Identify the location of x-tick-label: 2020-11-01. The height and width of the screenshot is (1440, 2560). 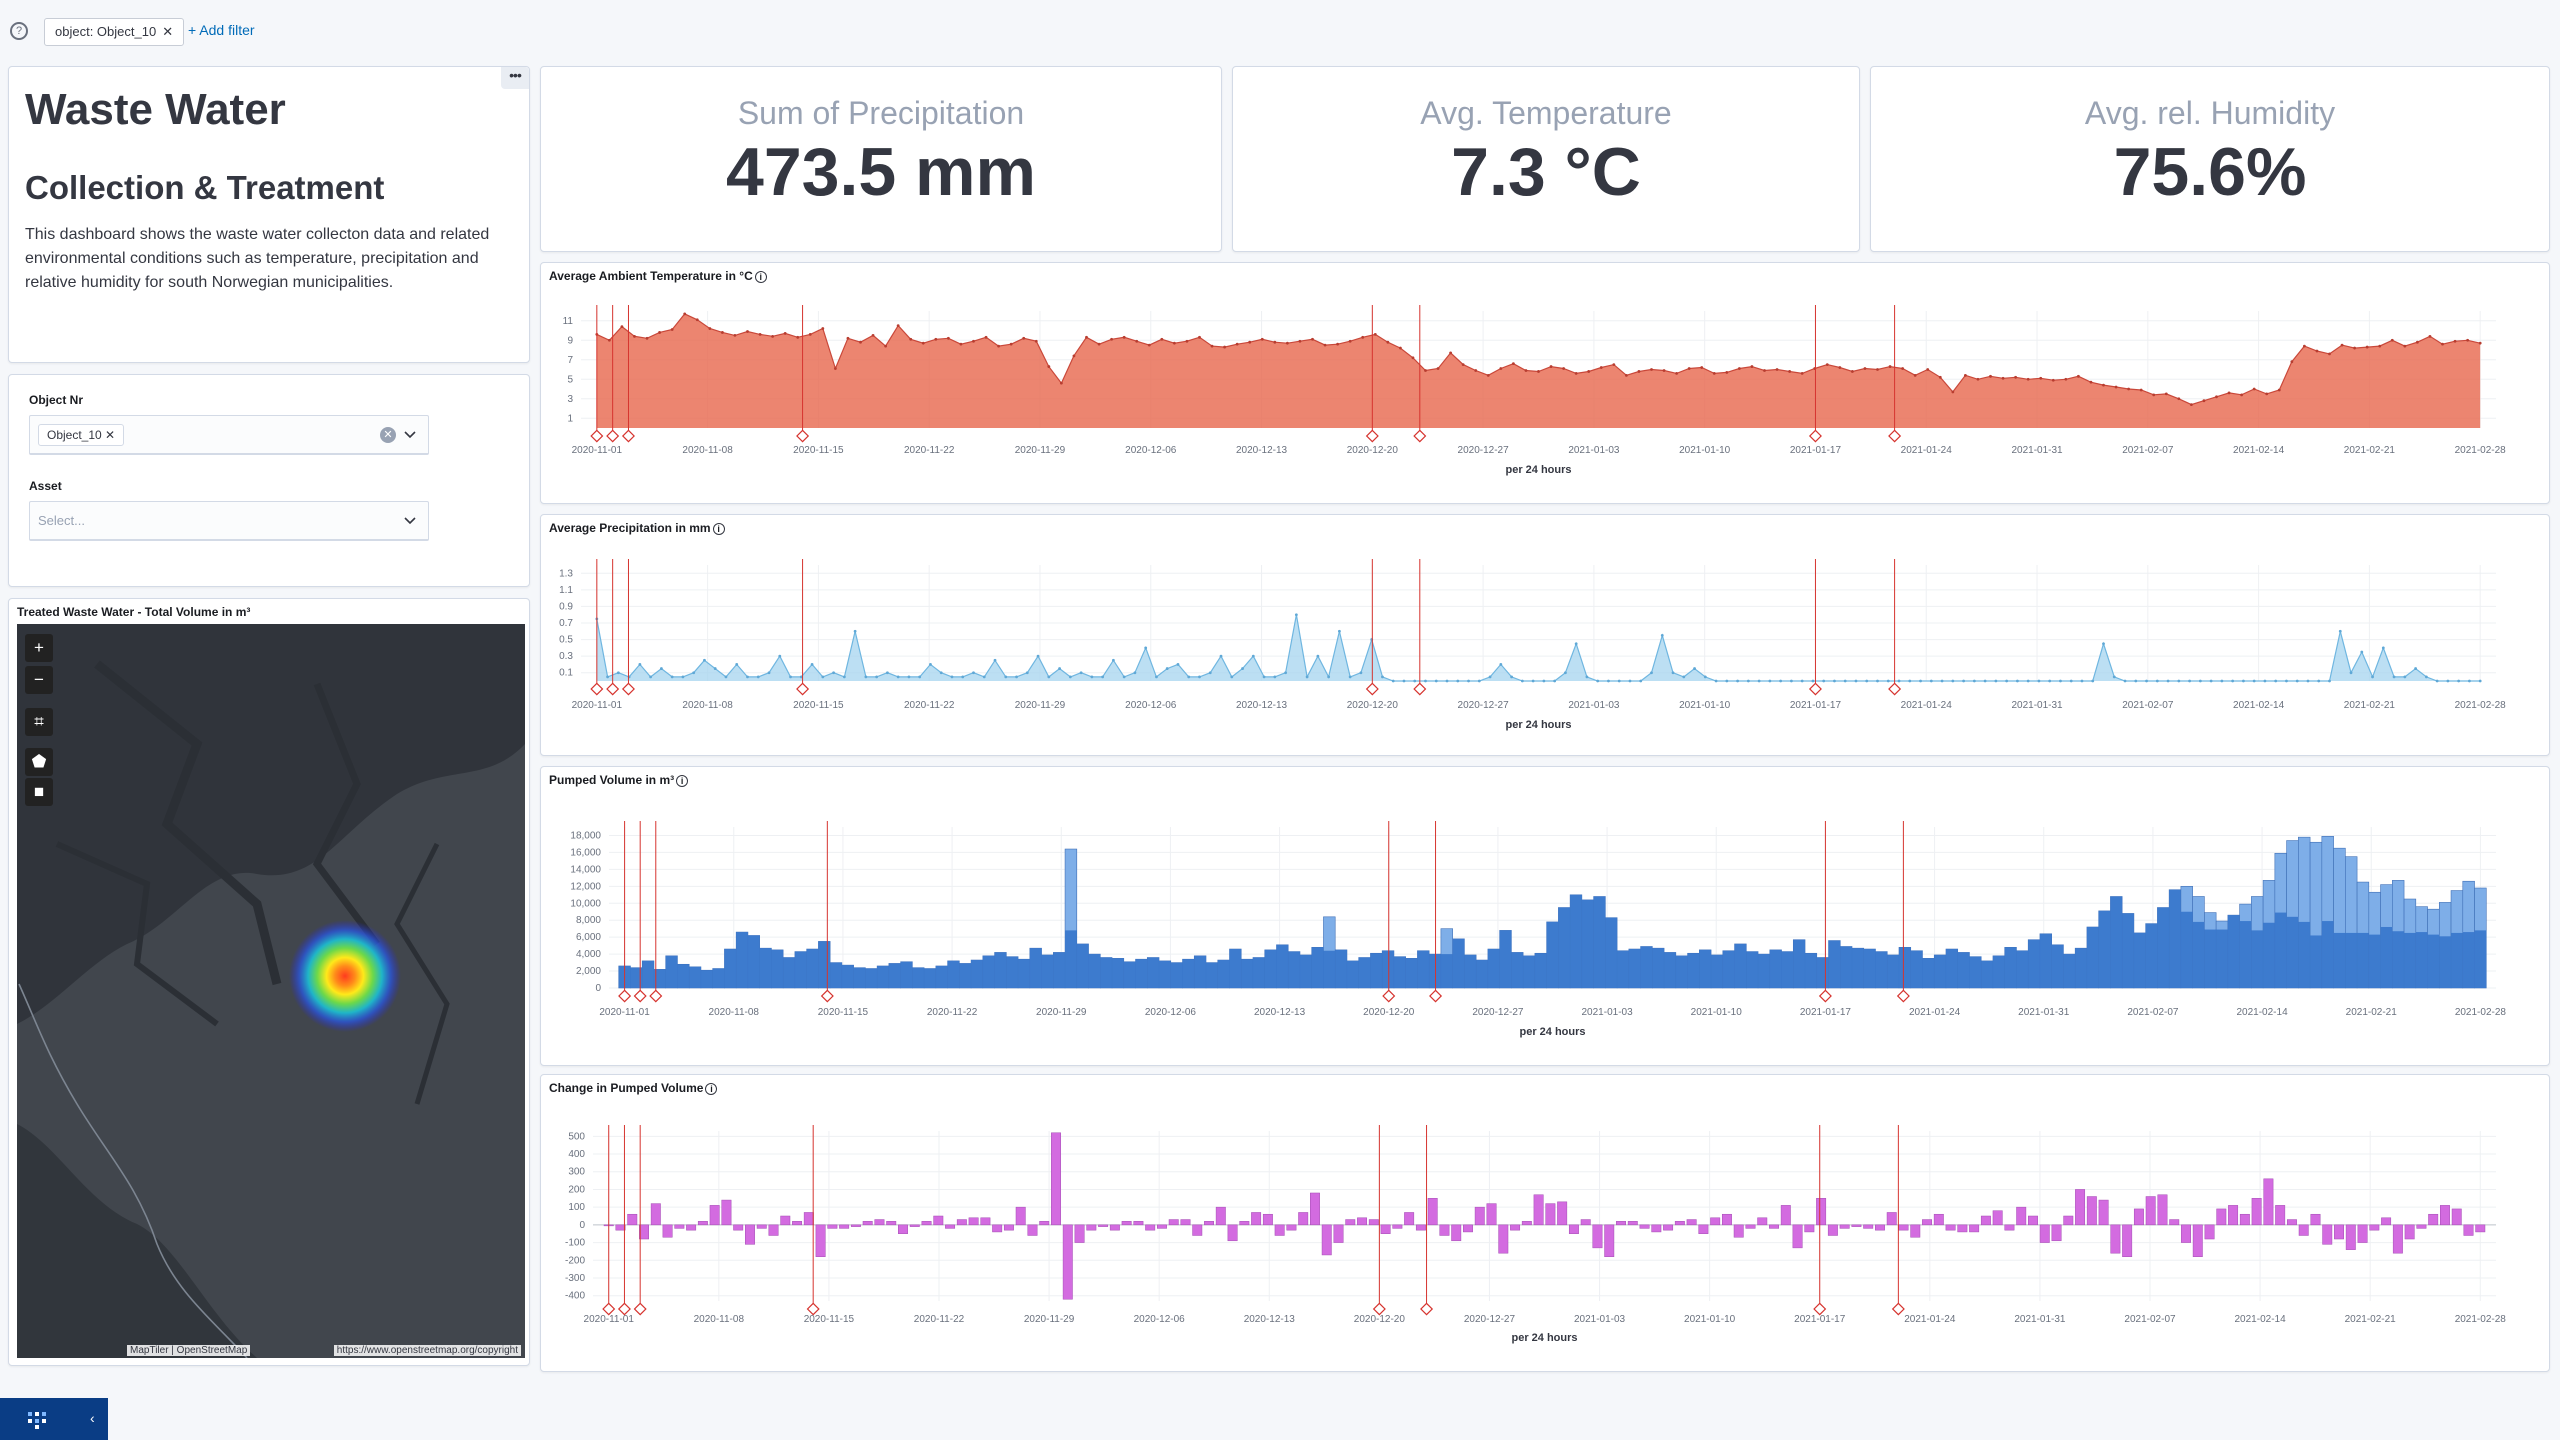
(624, 1012).